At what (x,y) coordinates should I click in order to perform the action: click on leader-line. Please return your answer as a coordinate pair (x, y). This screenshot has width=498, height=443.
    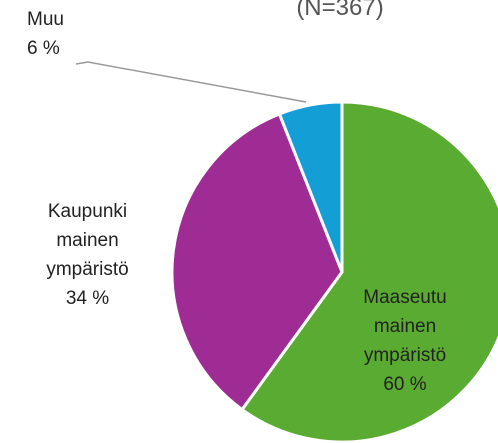
    Looking at the image, I should click on (191, 82).